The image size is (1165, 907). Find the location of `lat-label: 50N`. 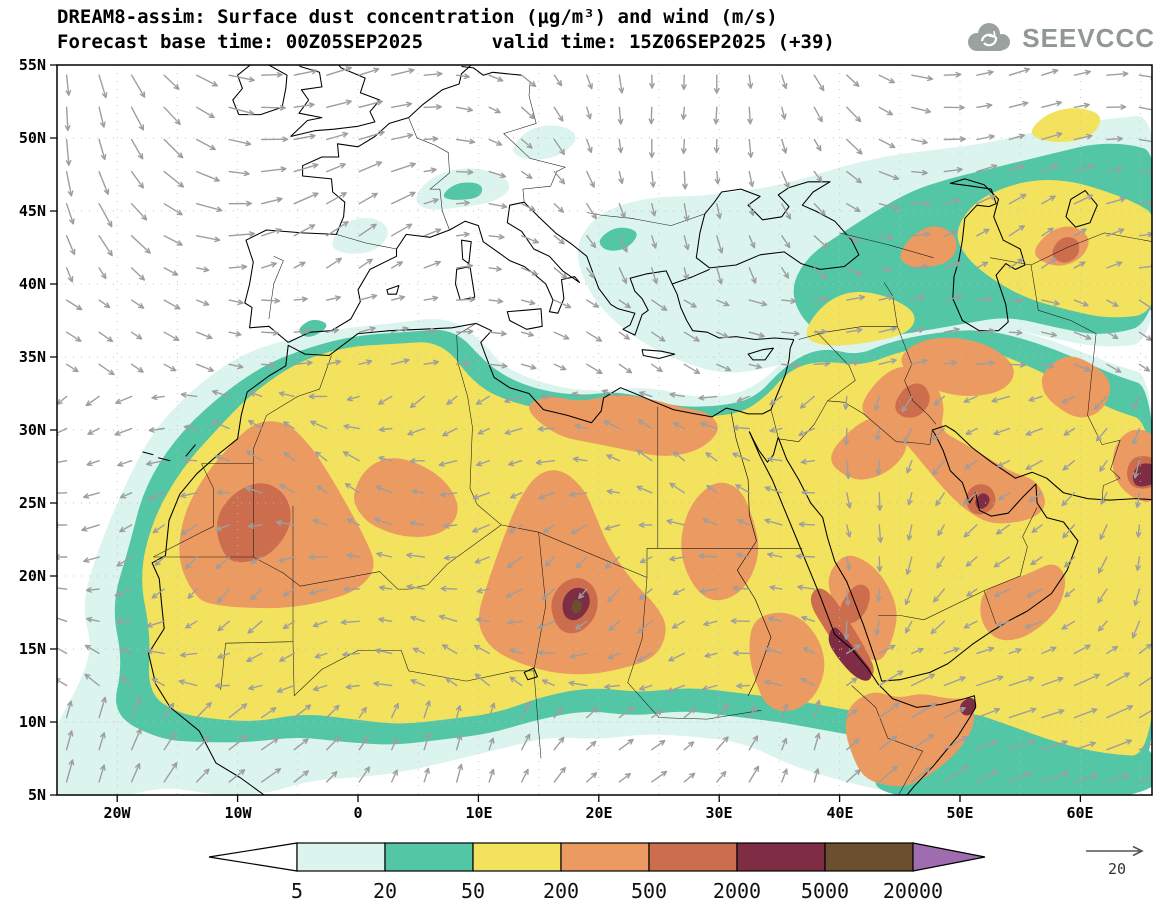

lat-label: 50N is located at coordinates (32, 138).